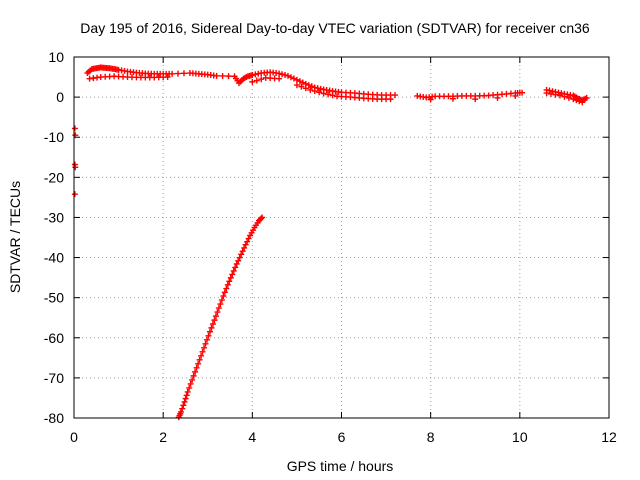 This screenshot has width=640, height=480. Describe the element at coordinates (252, 437) in the screenshot. I see `x-tick-label: 4` at that location.